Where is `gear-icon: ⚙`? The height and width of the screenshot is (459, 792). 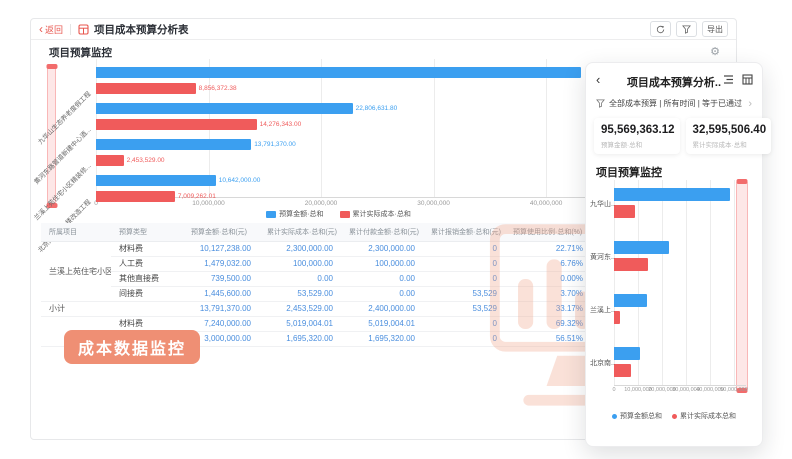
gear-icon: ⚙ is located at coordinates (715, 52).